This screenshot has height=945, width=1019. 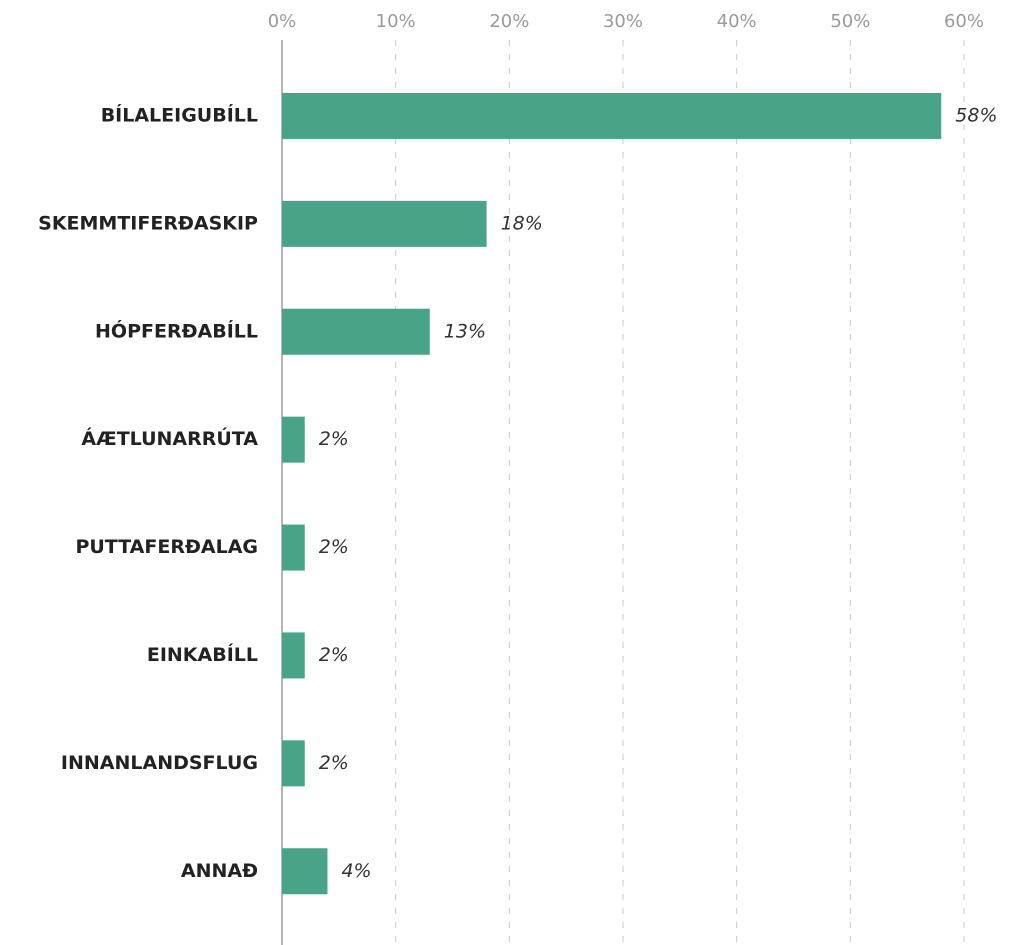 I want to click on y-tick-label: ANNAÐ, so click(x=219, y=871).